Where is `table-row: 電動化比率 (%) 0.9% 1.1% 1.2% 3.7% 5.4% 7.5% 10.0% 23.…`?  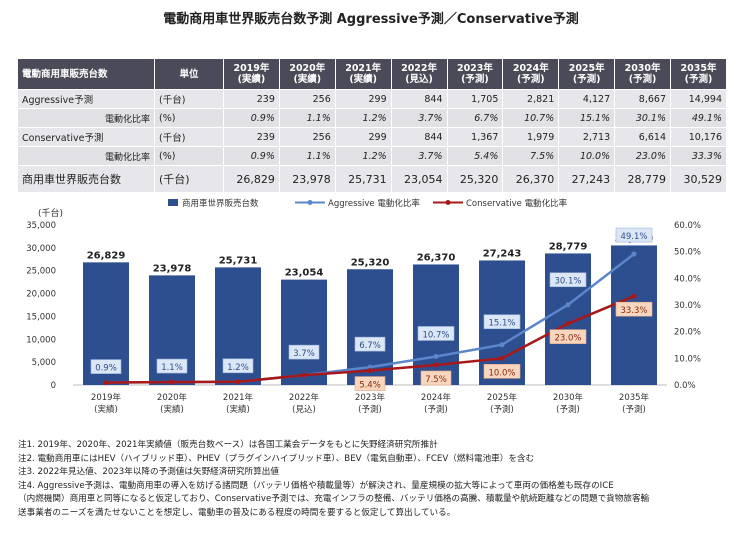
table-row: 電動化比率 (%) 0.9% 1.1% 1.2% 3.7% 5.4% 7.5% 10.0% 23.… is located at coordinates (372, 156).